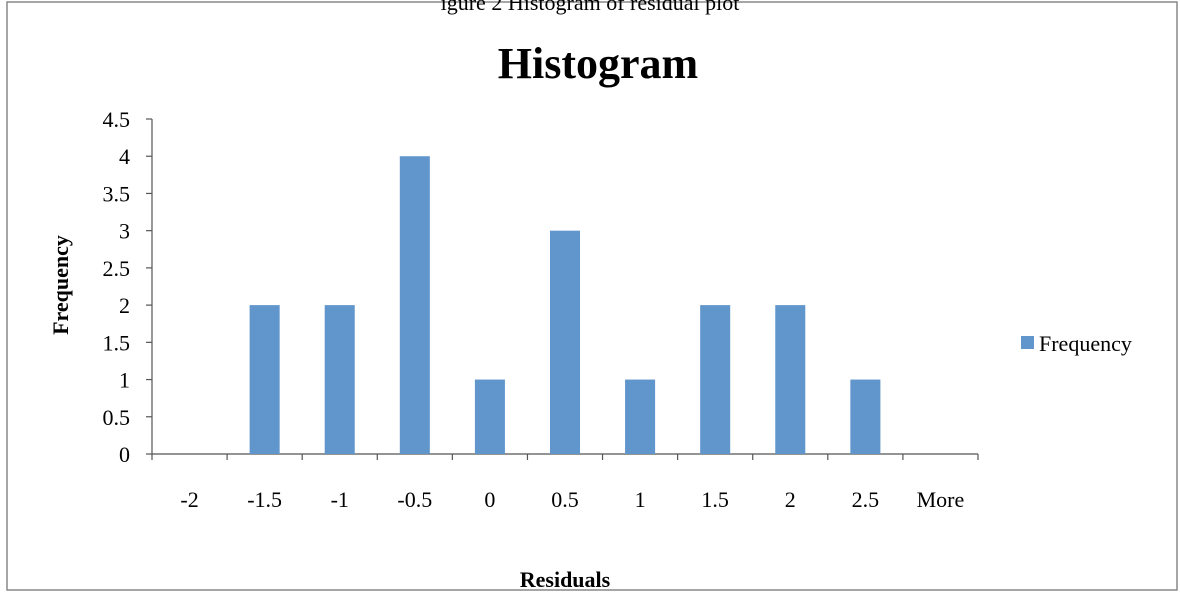 The image size is (1180, 597). What do you see at coordinates (117, 268) in the screenshot?
I see `y-tick-label: 2.5` at bounding box center [117, 268].